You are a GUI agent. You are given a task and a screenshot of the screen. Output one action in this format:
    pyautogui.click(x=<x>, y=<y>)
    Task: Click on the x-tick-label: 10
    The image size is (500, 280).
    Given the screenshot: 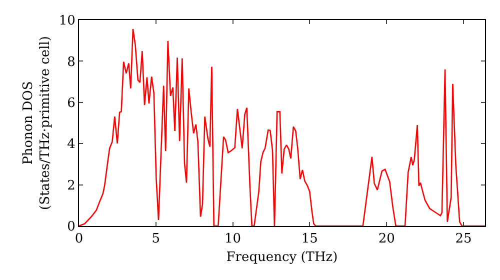 What is the action you would take?
    pyautogui.click(x=233, y=239)
    